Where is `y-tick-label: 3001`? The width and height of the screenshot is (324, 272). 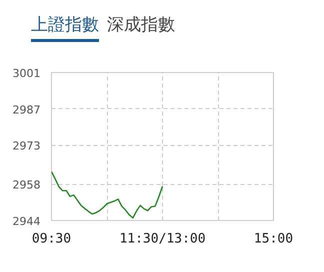
y-tick-label: 3001 is located at coordinates (26, 73).